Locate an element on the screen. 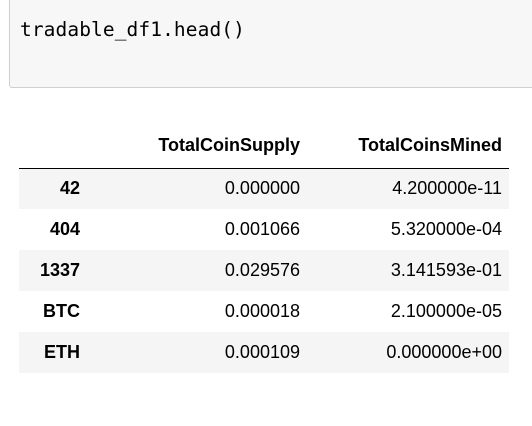 This screenshot has width=532, height=426. table-row: 42 0.000000 4.200000e-11 is located at coordinates (264, 188).